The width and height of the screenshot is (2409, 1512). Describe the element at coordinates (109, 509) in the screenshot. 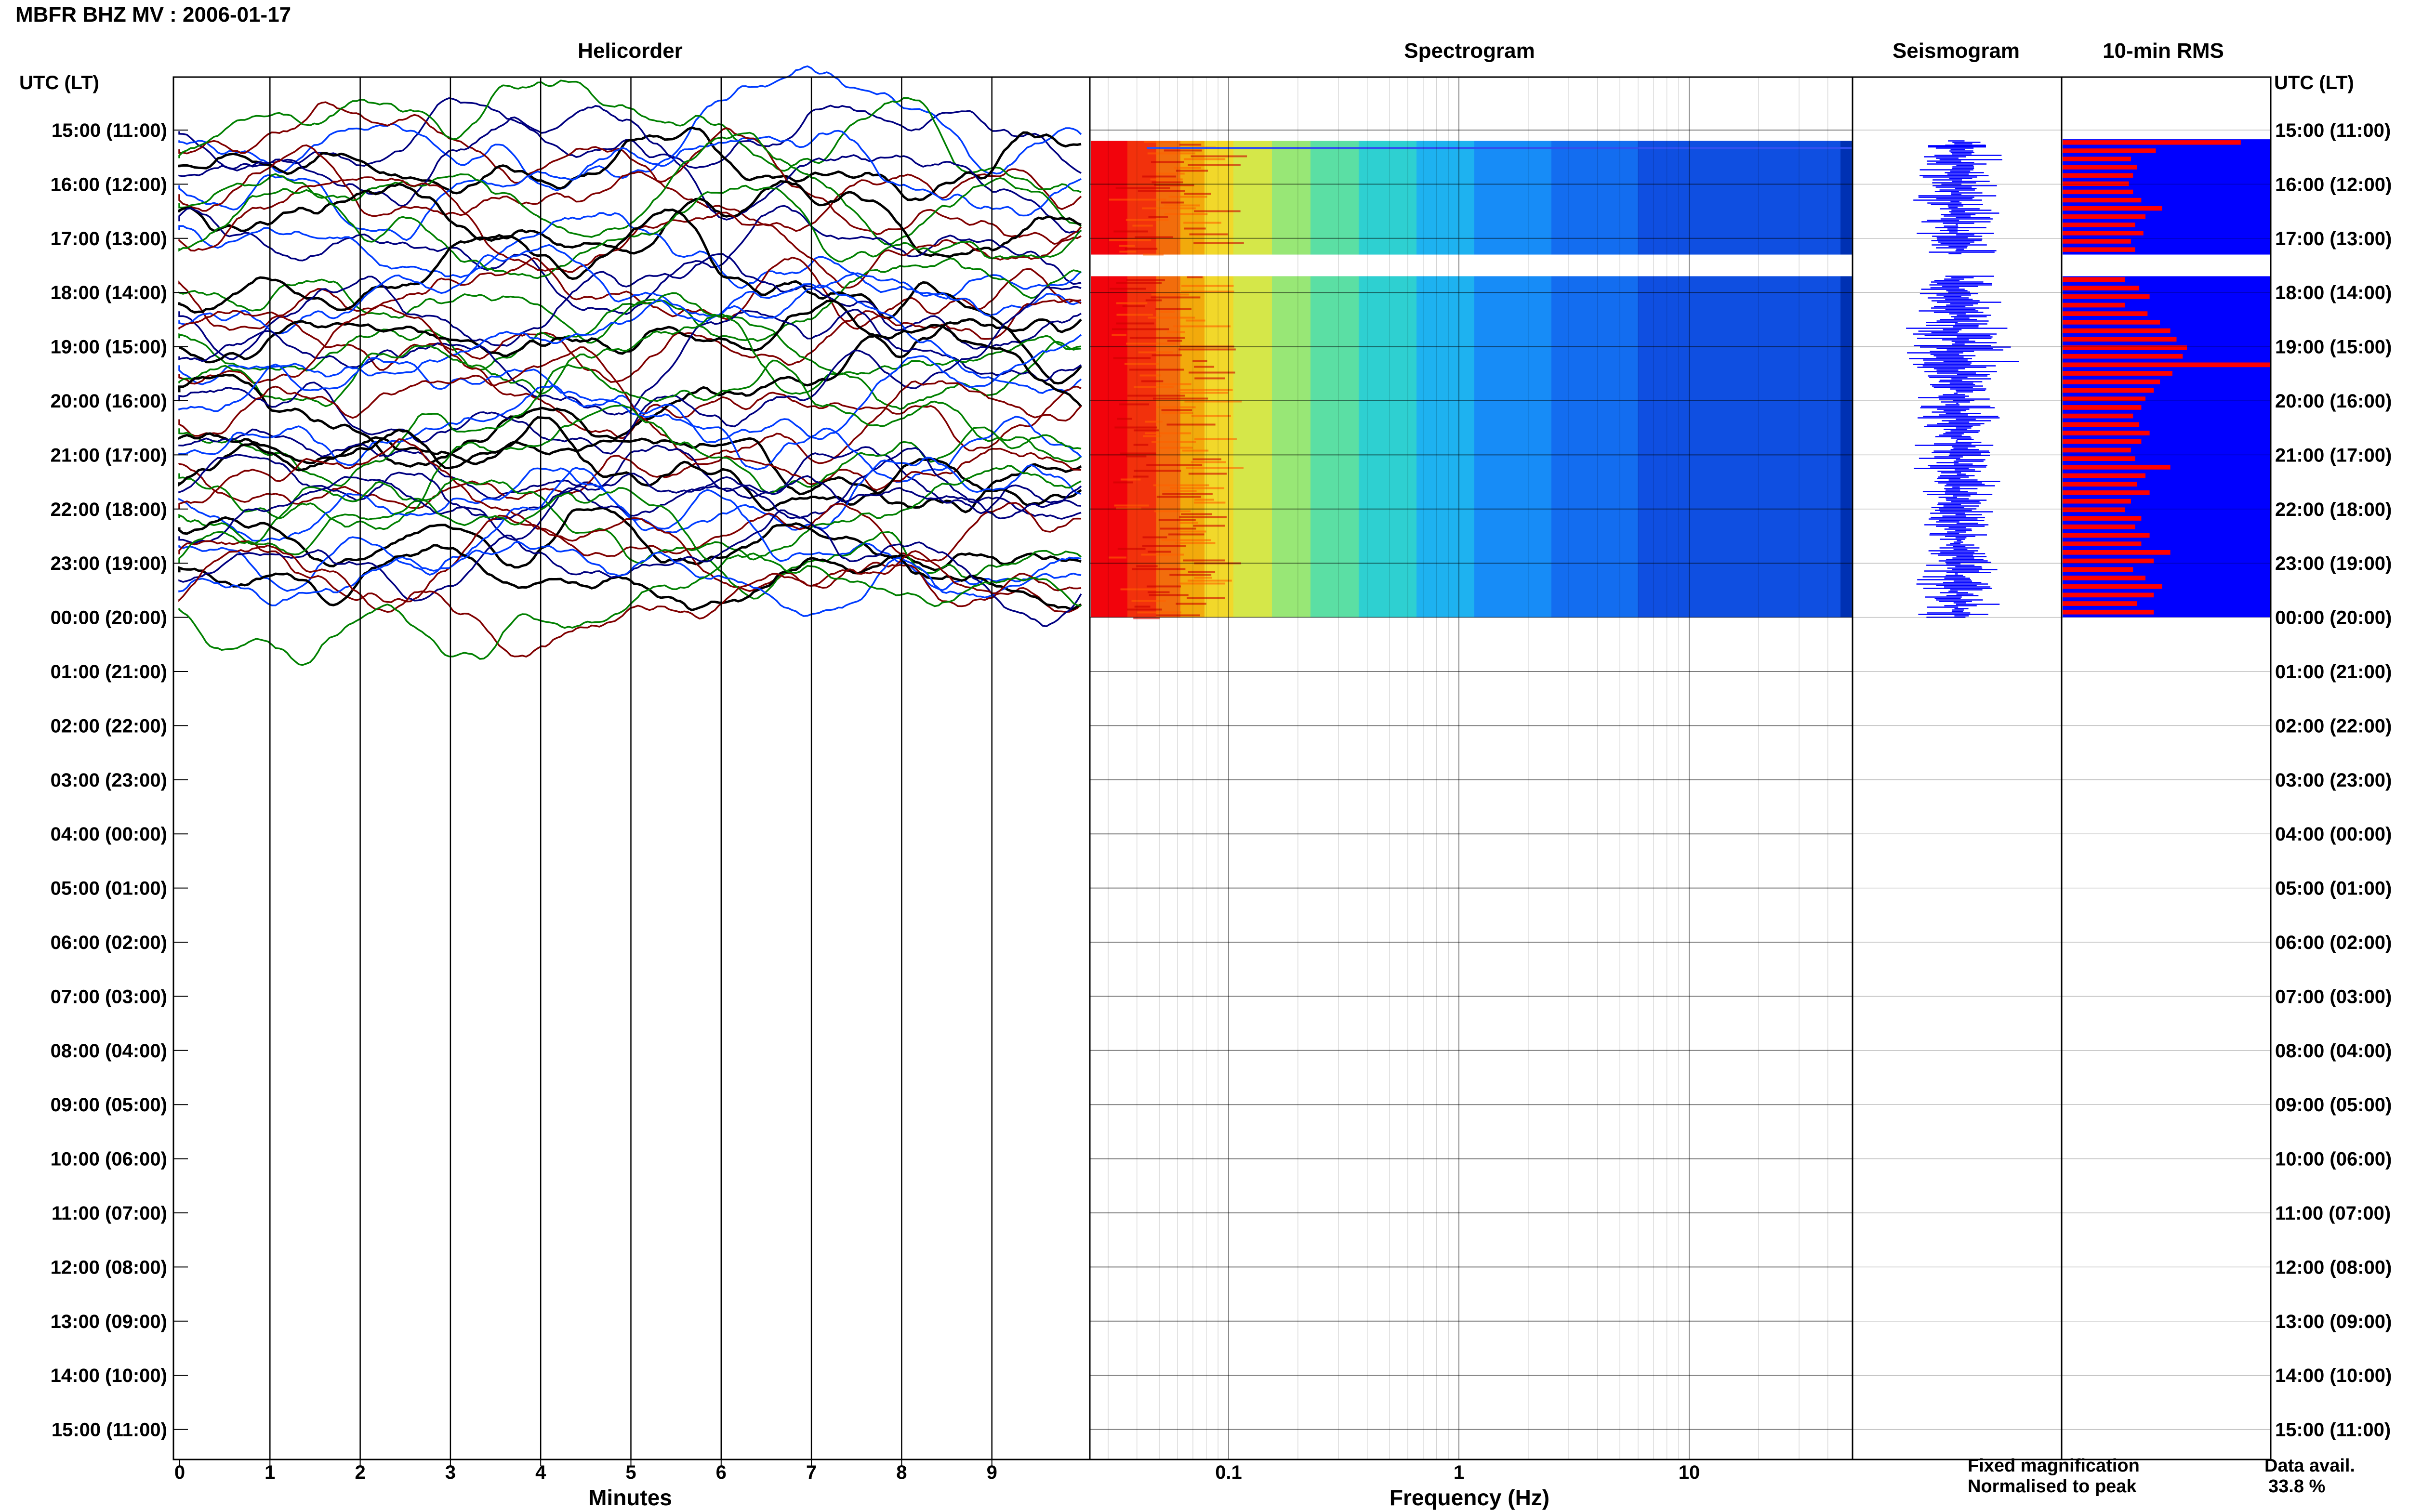

I see `time-tick-label-left: 22:00 (18:00)` at that location.